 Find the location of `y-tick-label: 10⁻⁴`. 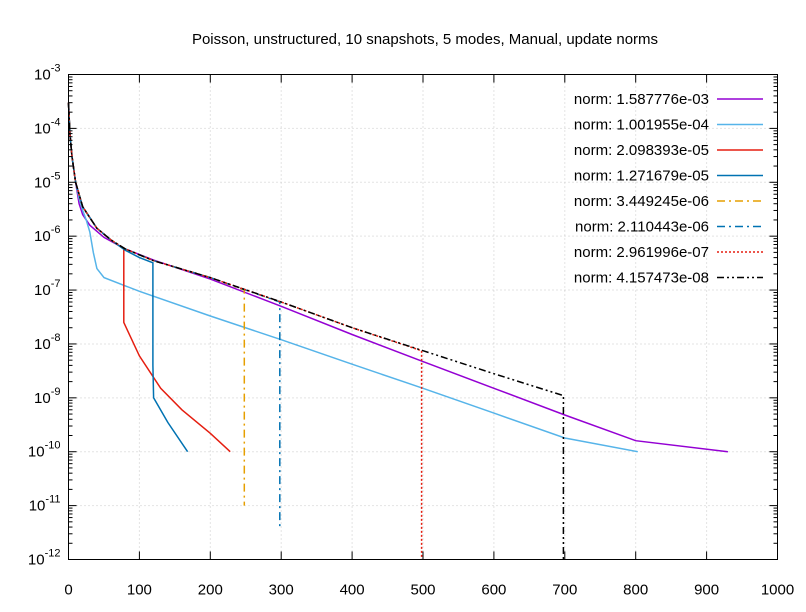

y-tick-label: 10⁻⁴ is located at coordinates (47, 126).